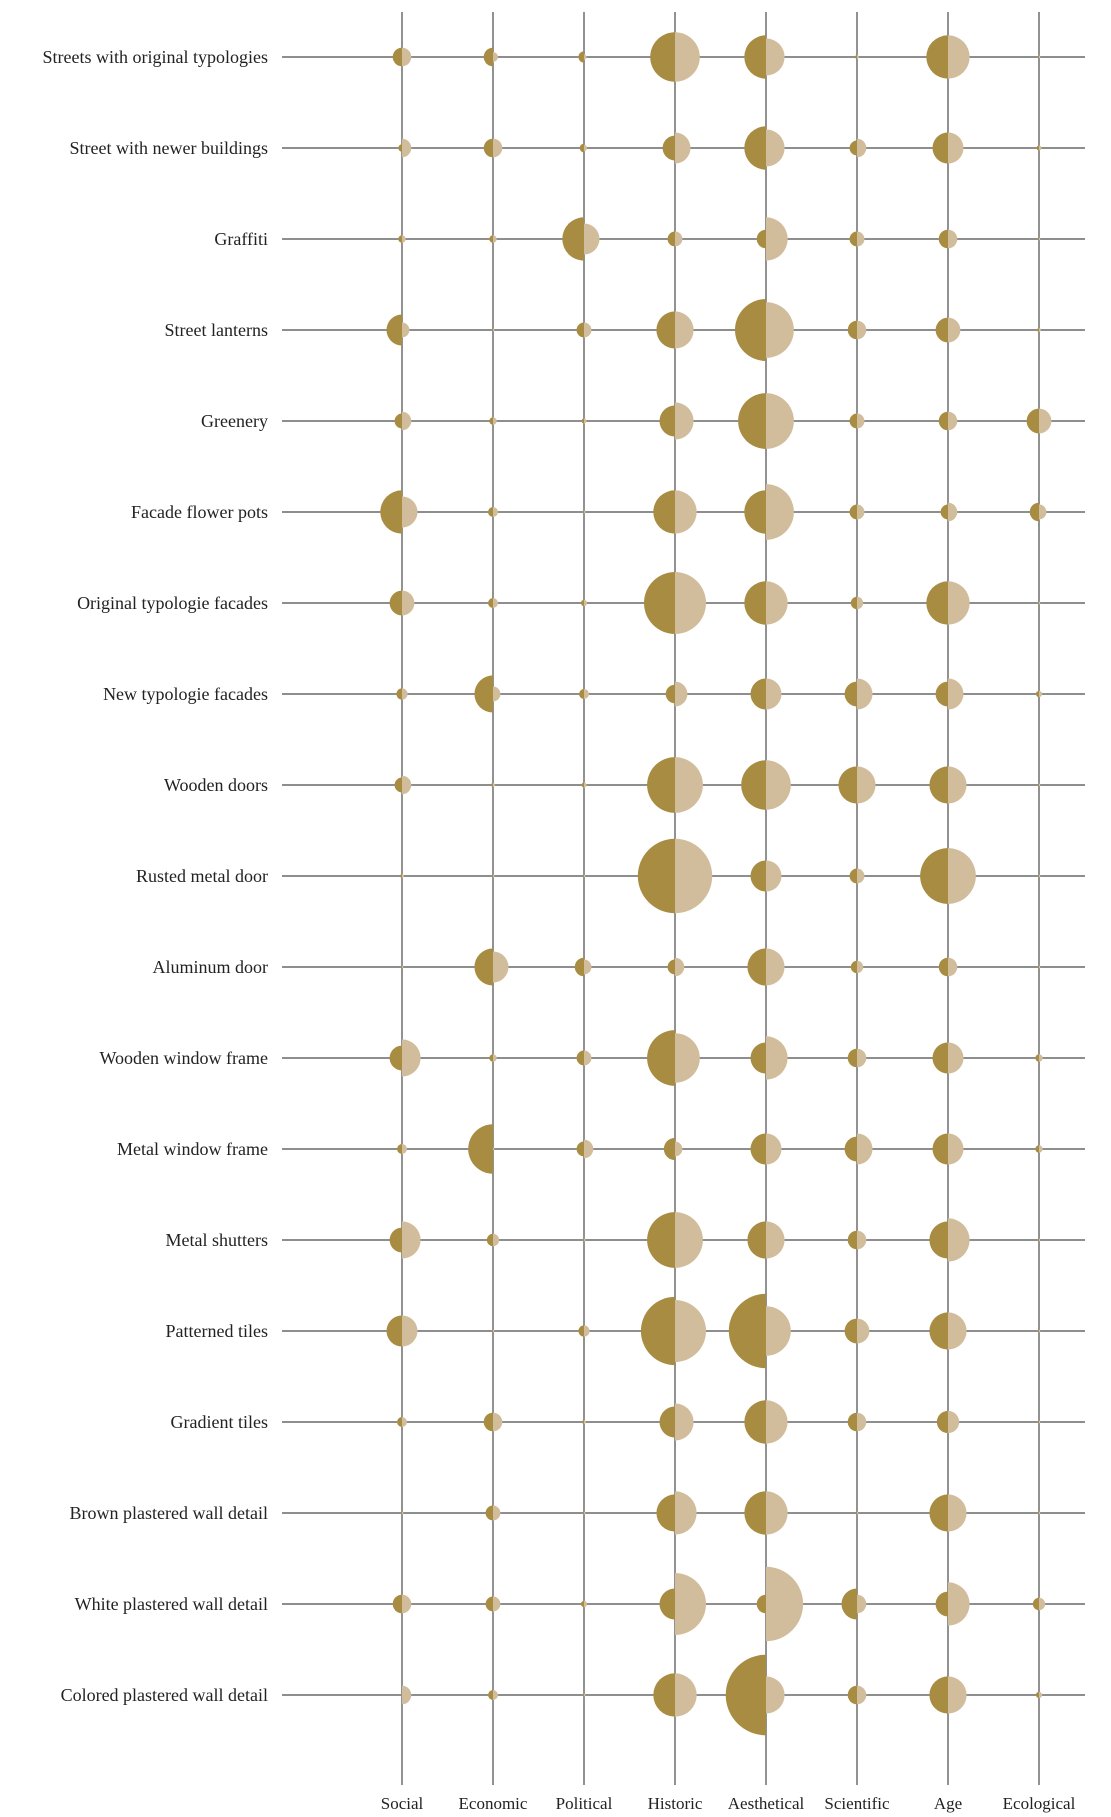 Image resolution: width=1111 pixels, height=1817 pixels. What do you see at coordinates (169, 148) in the screenshot?
I see `row-label: Street with newer buildings` at bounding box center [169, 148].